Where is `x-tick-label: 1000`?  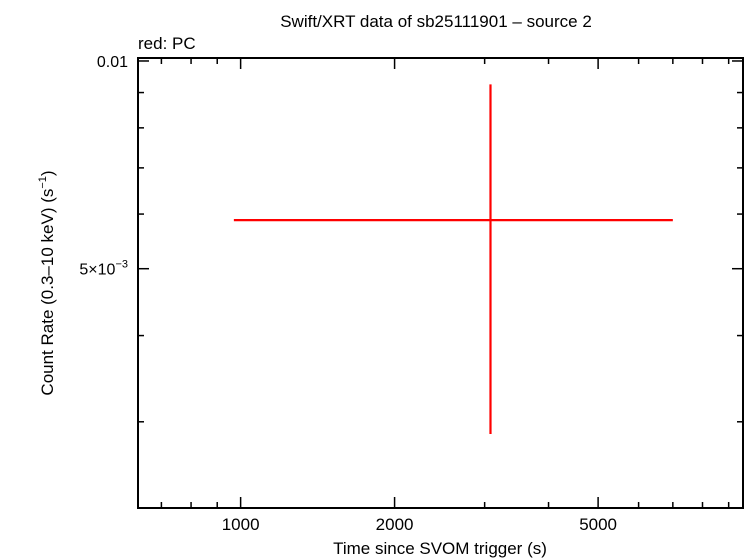
x-tick-label: 1000 is located at coordinates (241, 524).